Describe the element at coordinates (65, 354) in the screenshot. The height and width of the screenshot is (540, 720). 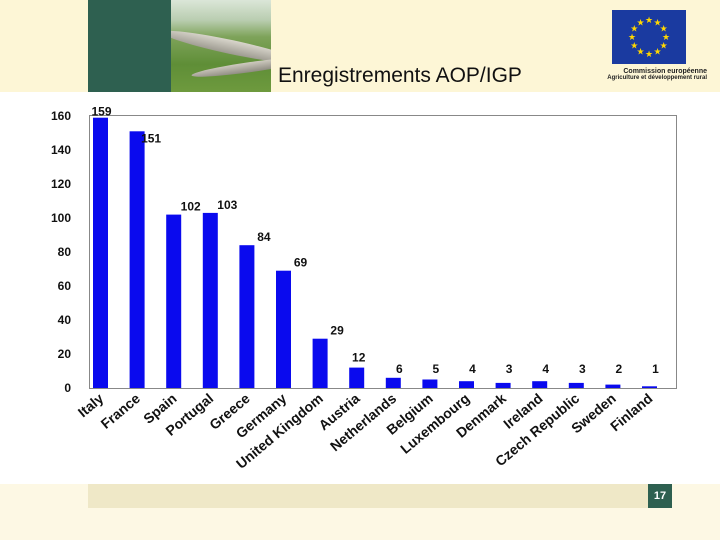
I see `y-tick-label: 20` at that location.